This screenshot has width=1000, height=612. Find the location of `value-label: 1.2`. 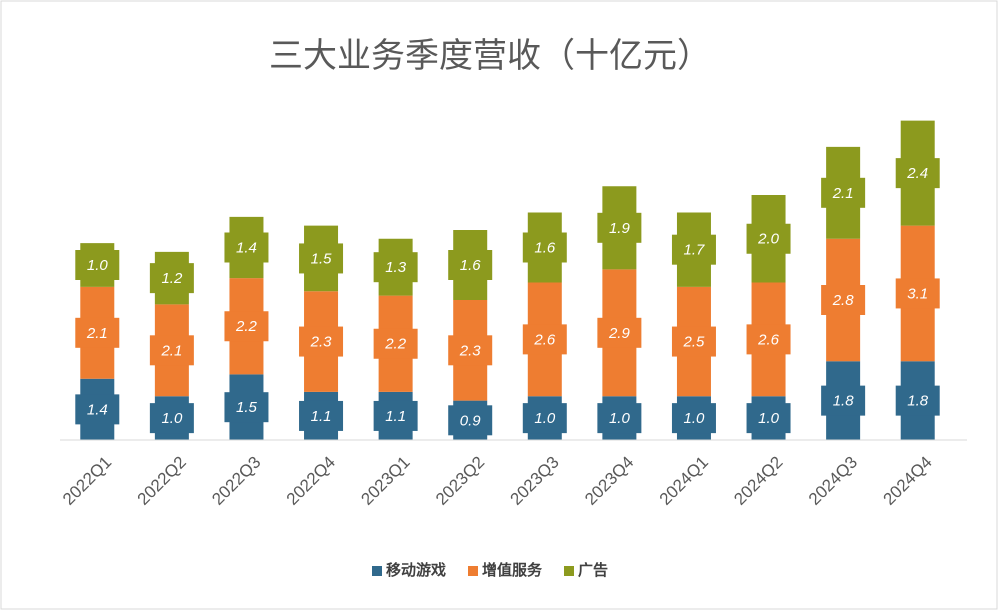

value-label: 1.2 is located at coordinates (172, 278).